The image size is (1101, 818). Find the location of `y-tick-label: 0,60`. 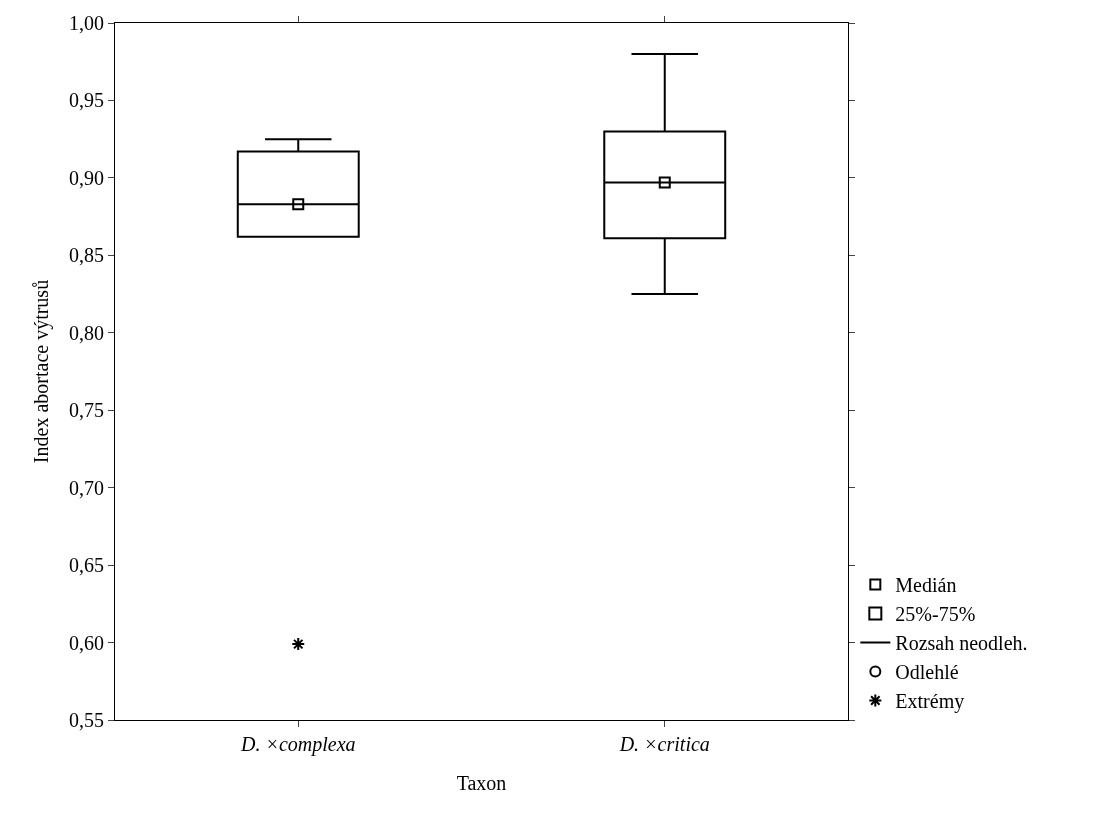

y-tick-label: 0,60 is located at coordinates (86, 642).